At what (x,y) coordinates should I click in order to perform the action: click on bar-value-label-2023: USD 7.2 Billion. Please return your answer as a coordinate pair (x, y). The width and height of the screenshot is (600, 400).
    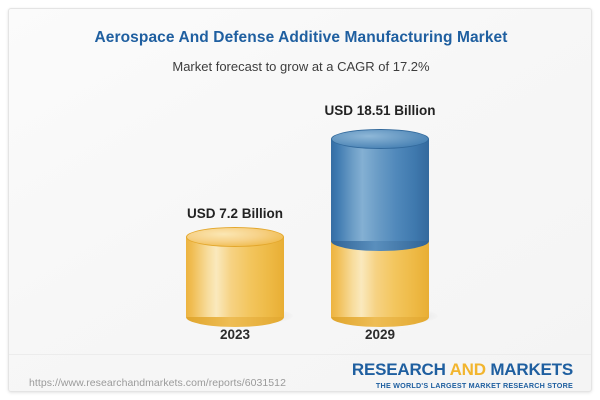
    Looking at the image, I should click on (235, 213).